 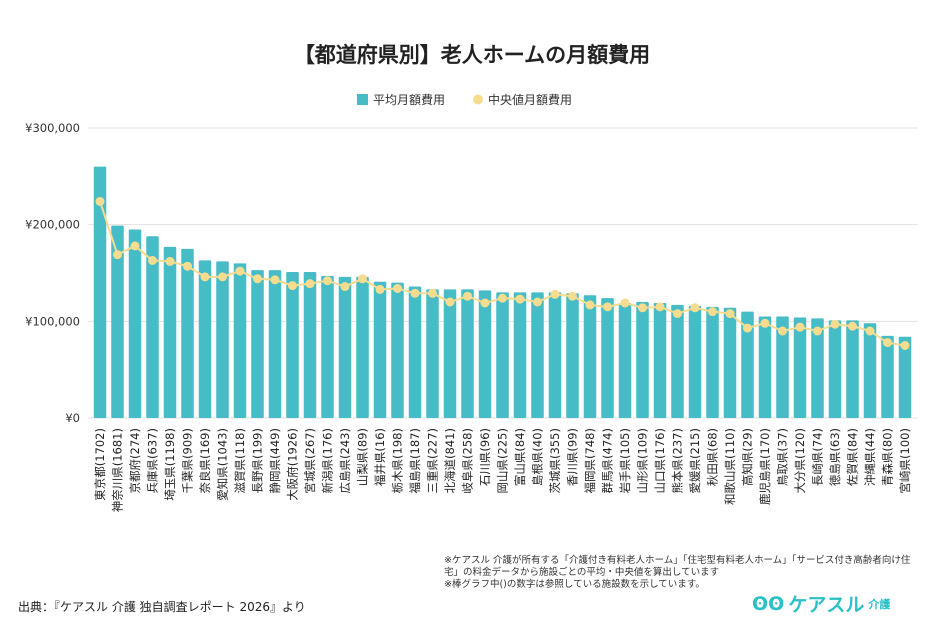 I want to click on x-tick-label: 静岡県(449), so click(x=275, y=460).